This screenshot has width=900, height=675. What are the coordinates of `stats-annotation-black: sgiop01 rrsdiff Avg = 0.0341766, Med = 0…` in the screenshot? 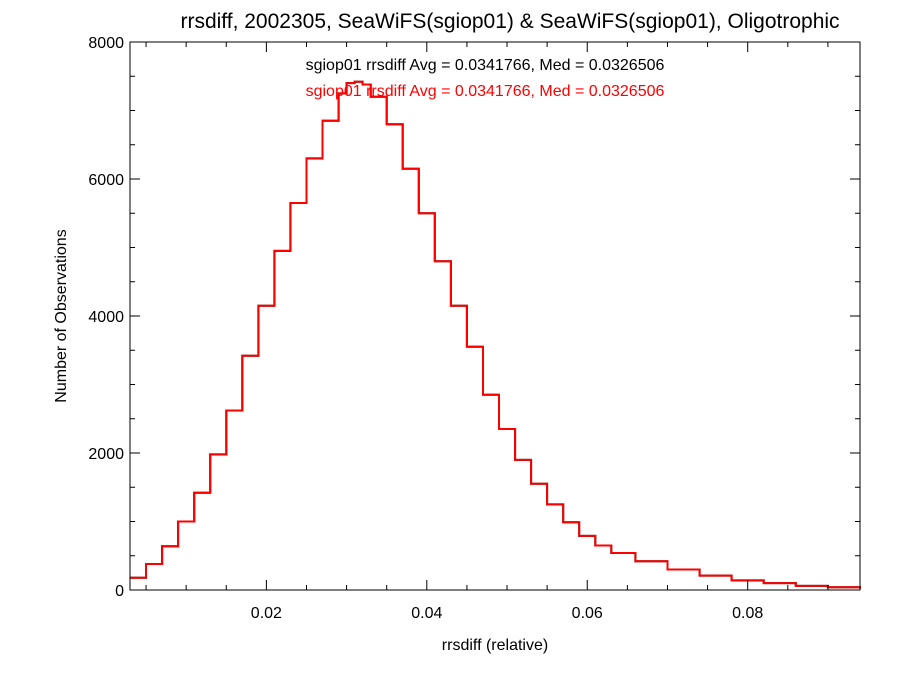 It's located at (485, 65).